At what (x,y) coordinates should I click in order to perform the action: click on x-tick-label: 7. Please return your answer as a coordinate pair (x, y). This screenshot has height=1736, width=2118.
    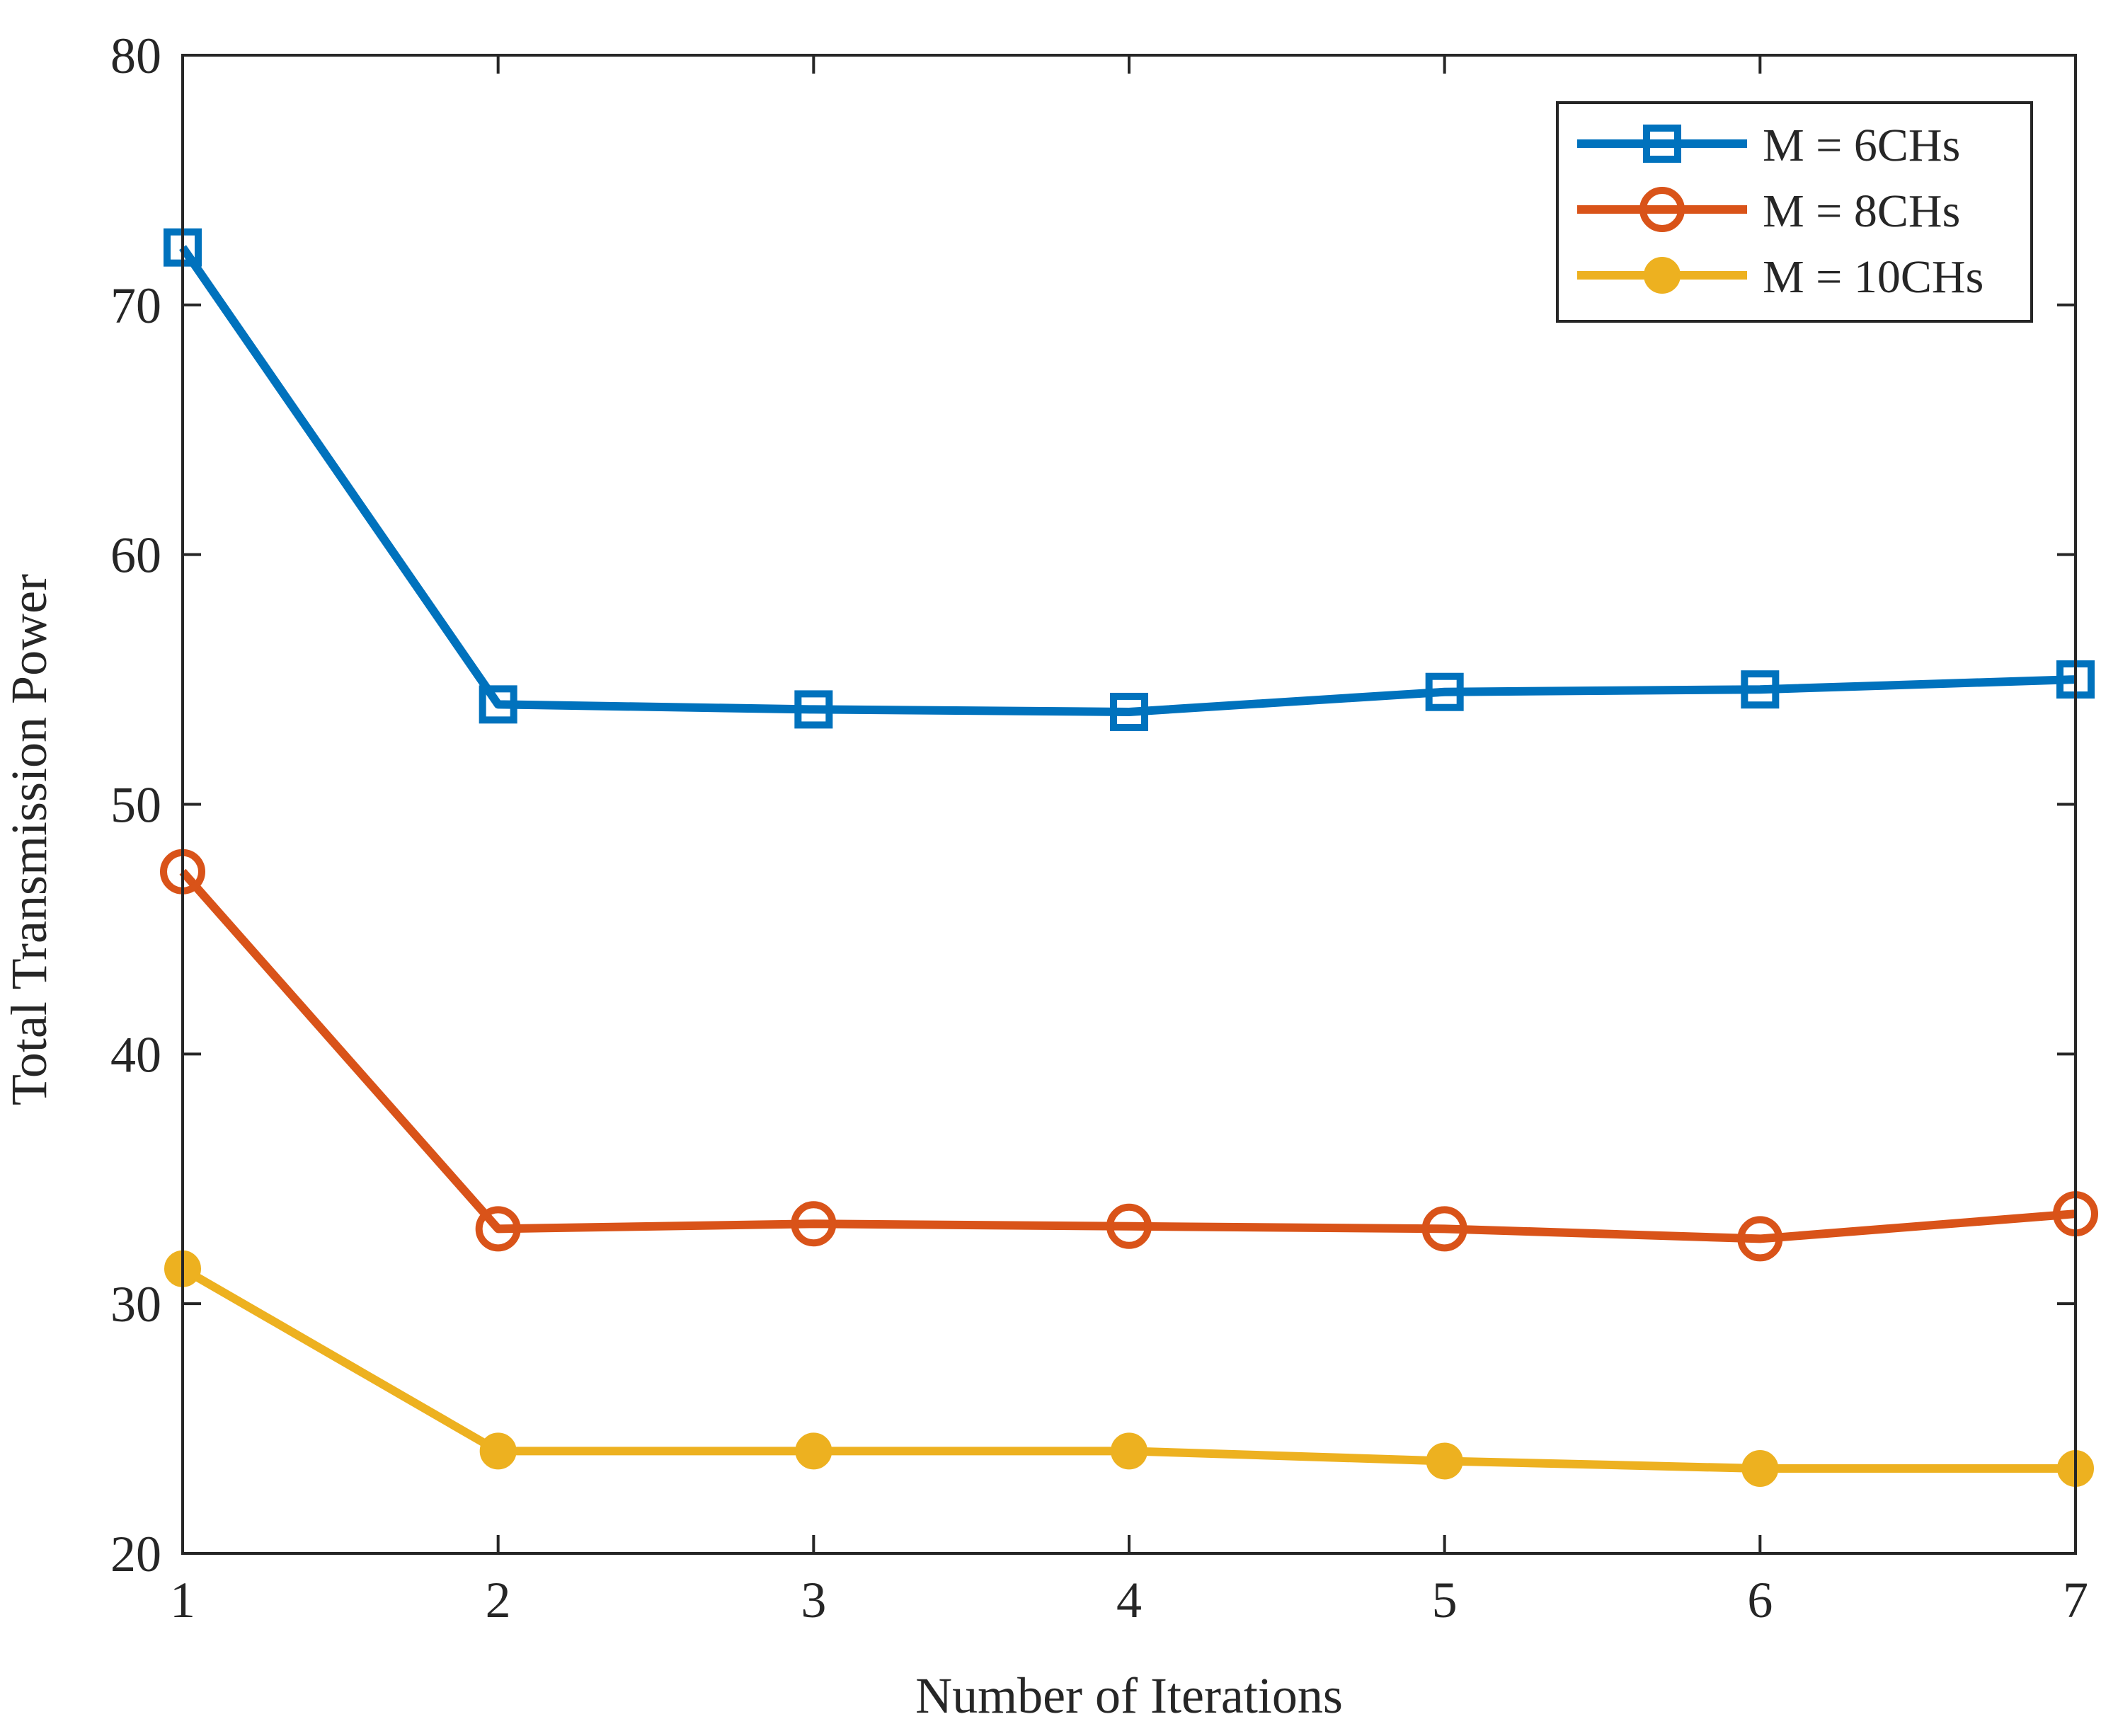
    Looking at the image, I should click on (2075, 1600).